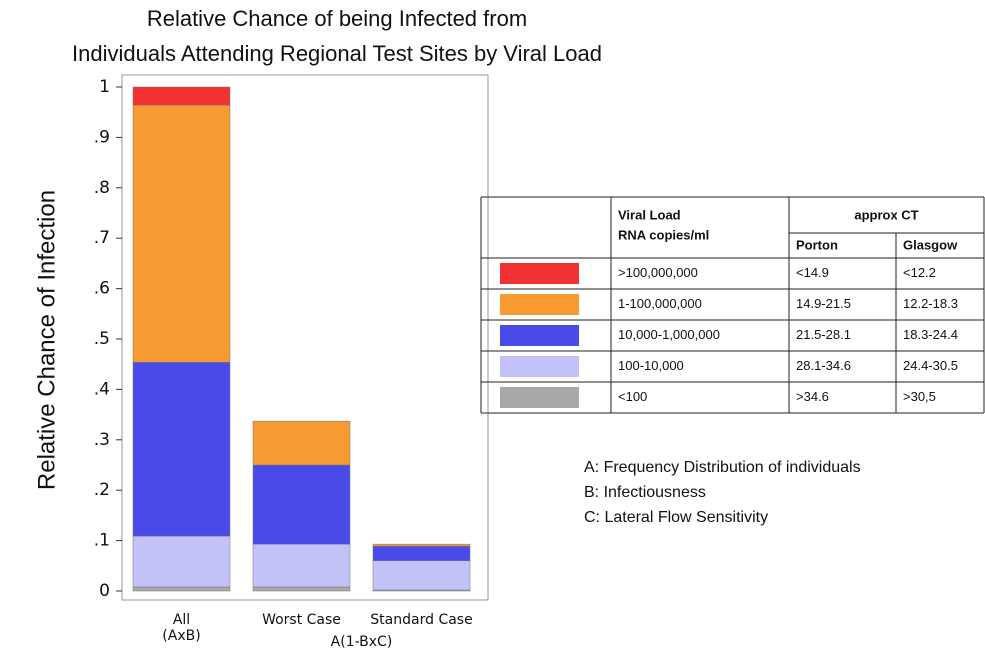 The image size is (985, 658). I want to click on y-tick-label: 0, so click(104, 591).